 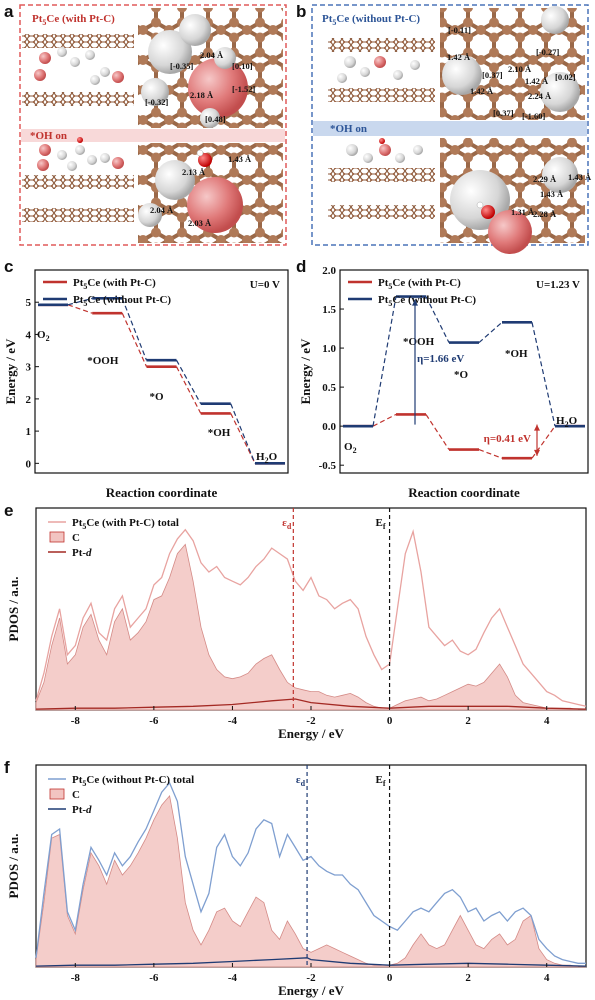 I want to click on b-top-label: [0.37], so click(x=503, y=113).